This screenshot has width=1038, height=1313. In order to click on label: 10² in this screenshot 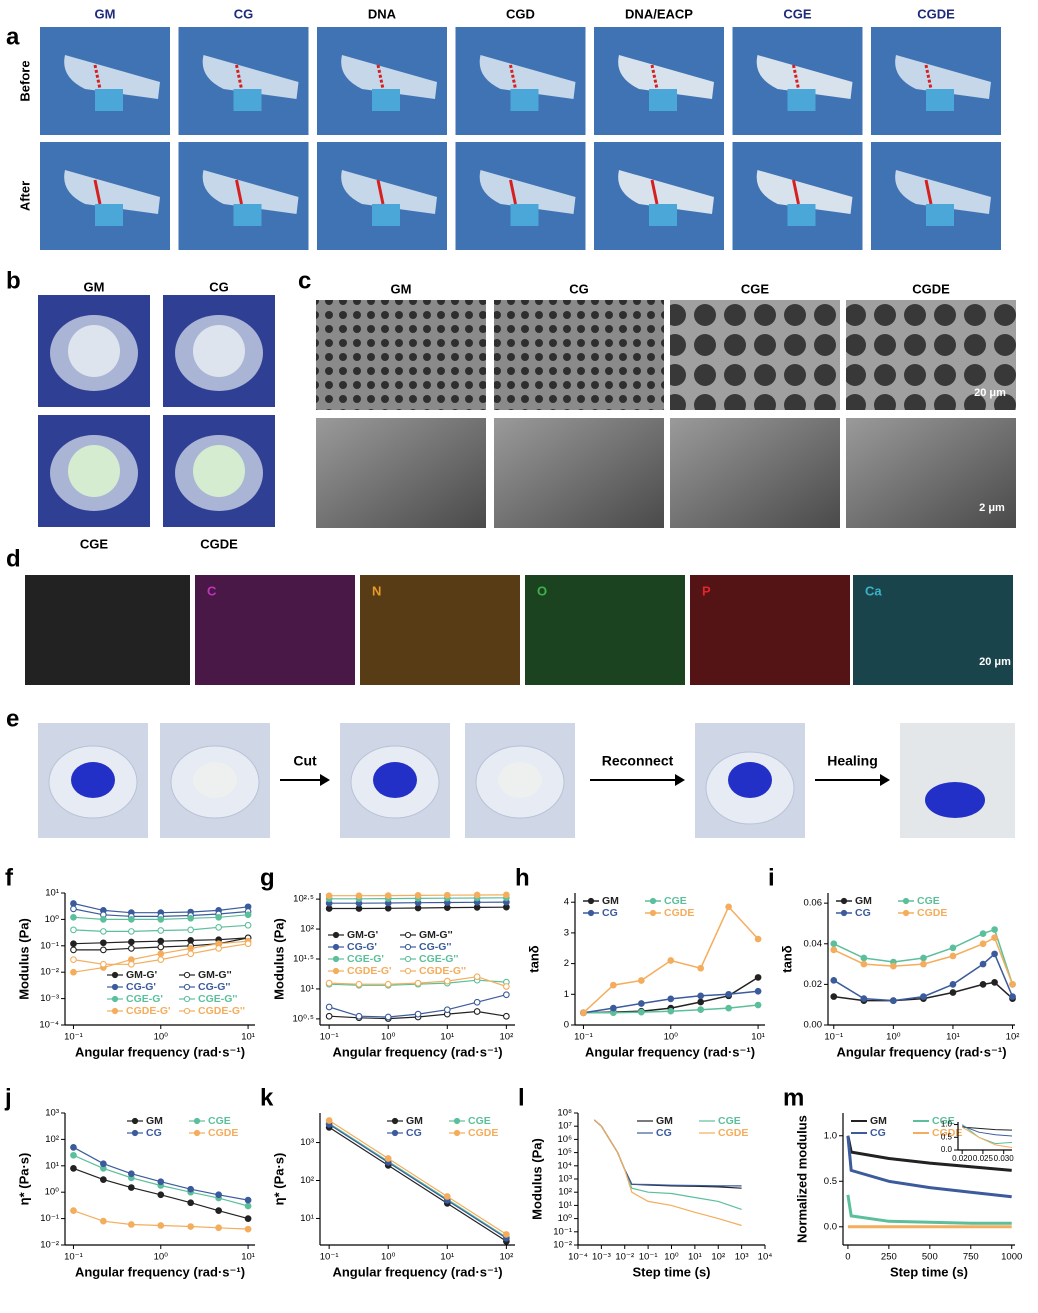, I will do `click(718, 1257)`.